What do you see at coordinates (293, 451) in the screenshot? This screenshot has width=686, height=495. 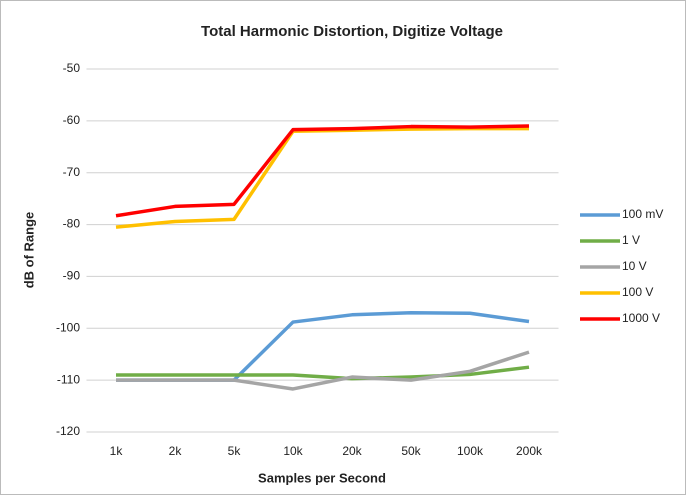 I see `x-tick-label: 10k` at bounding box center [293, 451].